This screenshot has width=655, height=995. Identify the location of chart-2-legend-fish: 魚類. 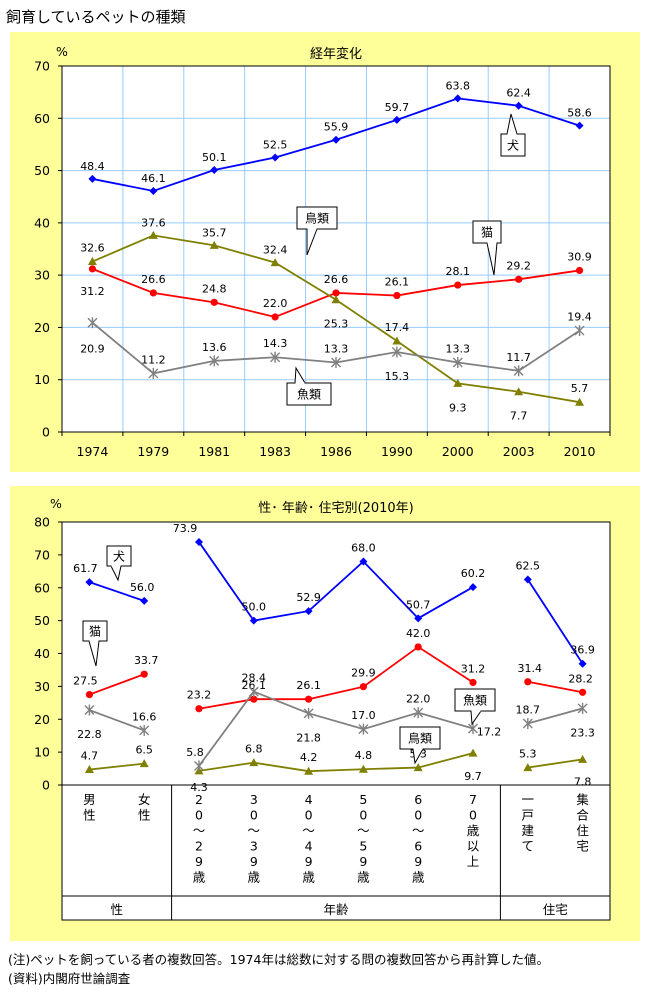
(475, 707).